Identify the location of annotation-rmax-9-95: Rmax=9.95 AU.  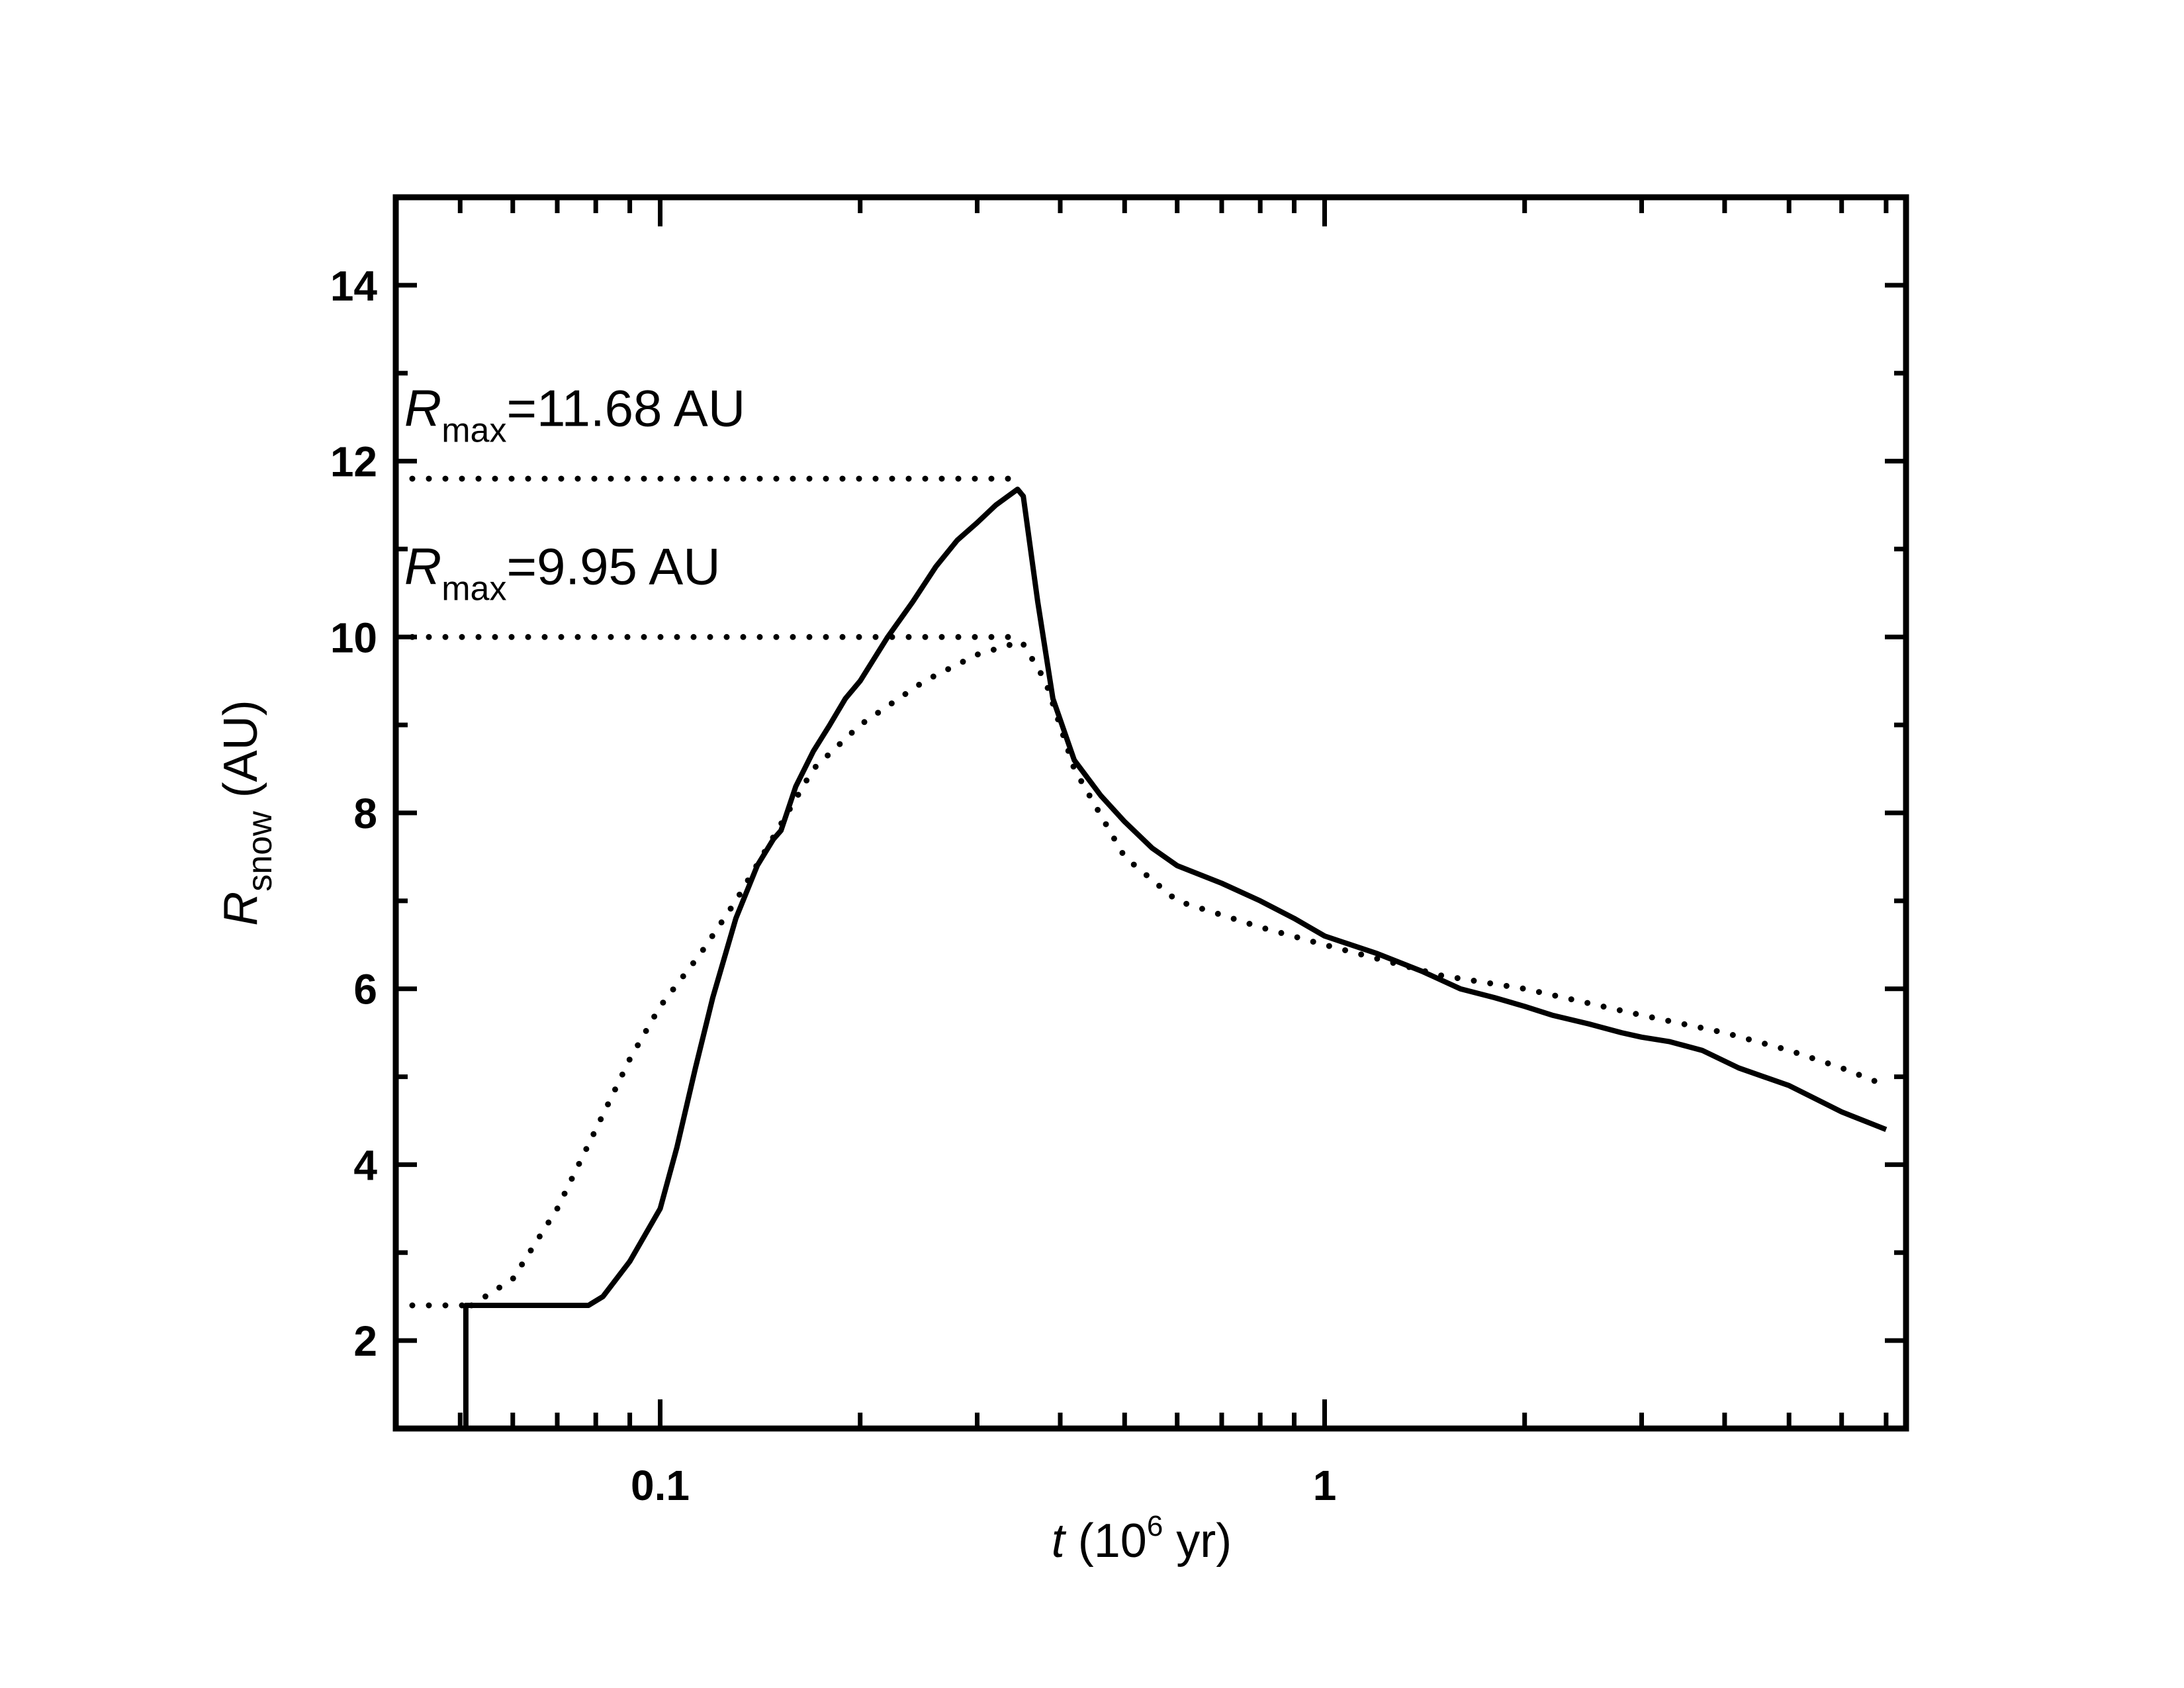
(562, 573).